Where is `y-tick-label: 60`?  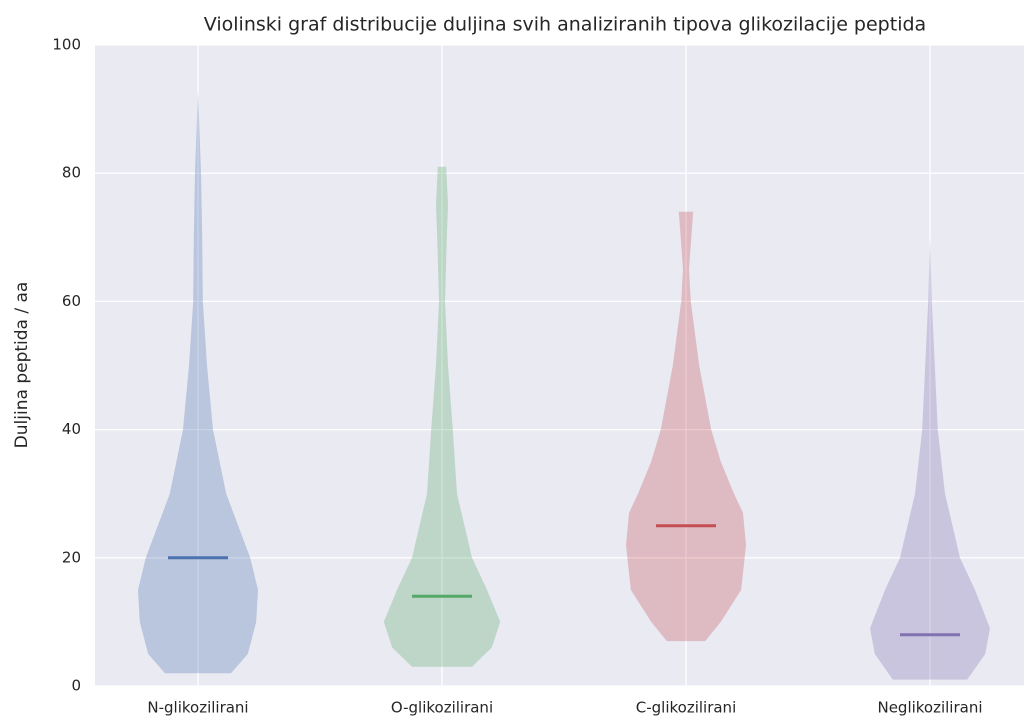 y-tick-label: 60 is located at coordinates (71, 301).